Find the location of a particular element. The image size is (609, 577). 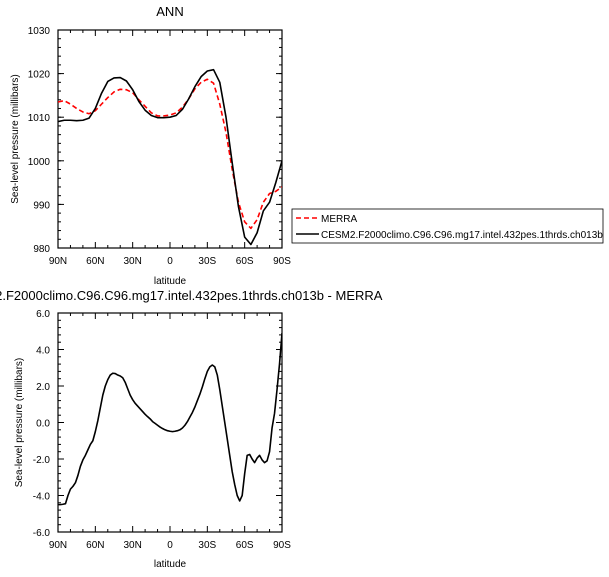

chart-title: ANN is located at coordinates (169, 11).